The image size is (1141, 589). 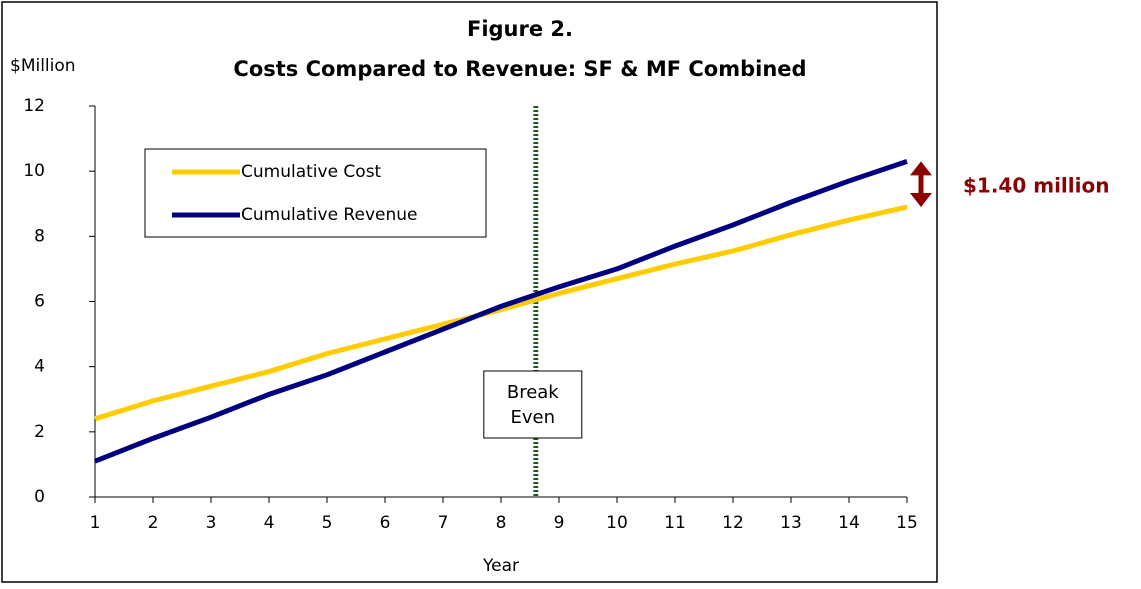 I want to click on y-axis-label: $Million, so click(x=43, y=66).